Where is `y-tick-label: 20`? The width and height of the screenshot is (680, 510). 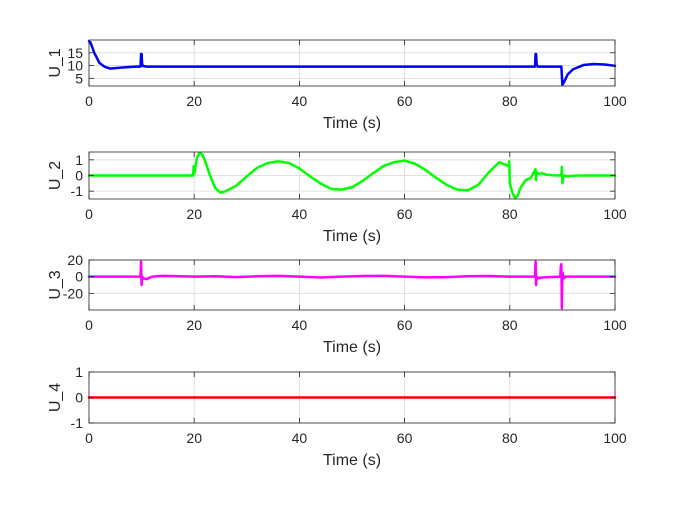 y-tick-label: 20 is located at coordinates (75, 260).